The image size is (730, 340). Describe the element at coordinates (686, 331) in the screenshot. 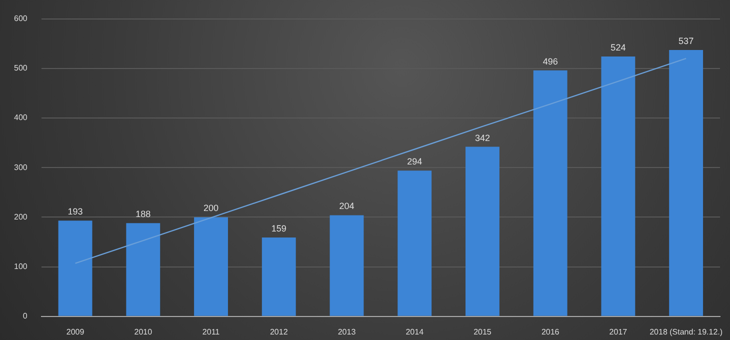

I see `x-tick-label: 2018 (Stand: 19.12.)` at that location.